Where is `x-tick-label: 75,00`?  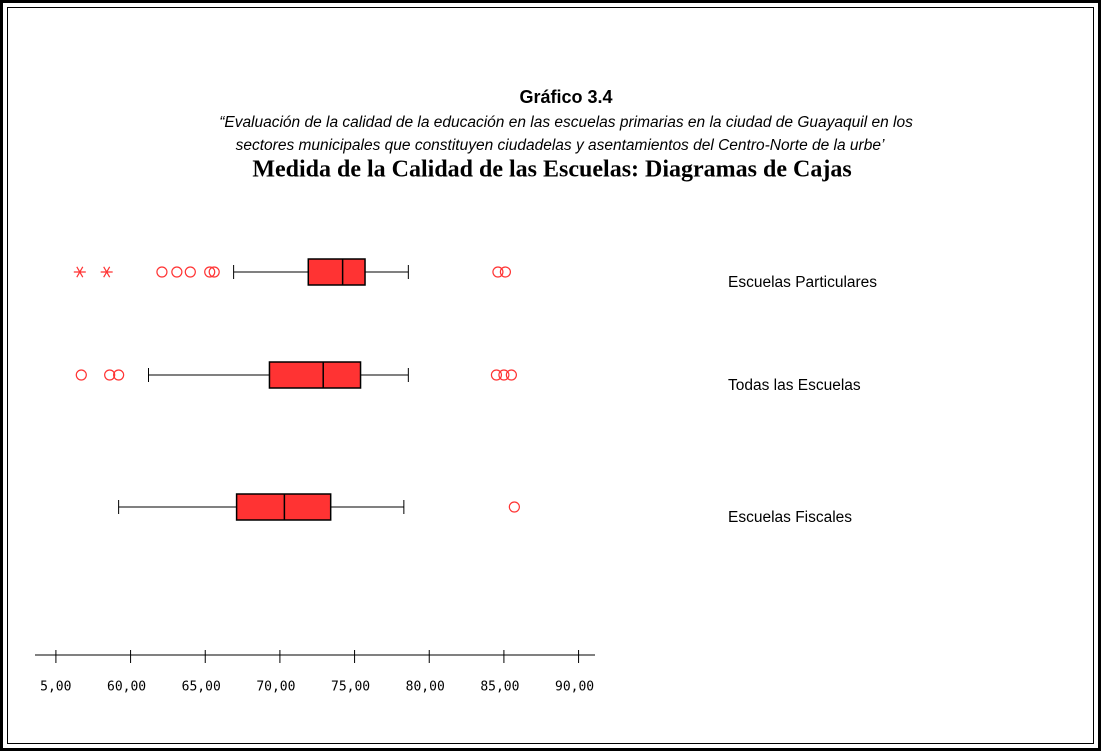
x-tick-label: 75,00 is located at coordinates (350, 687).